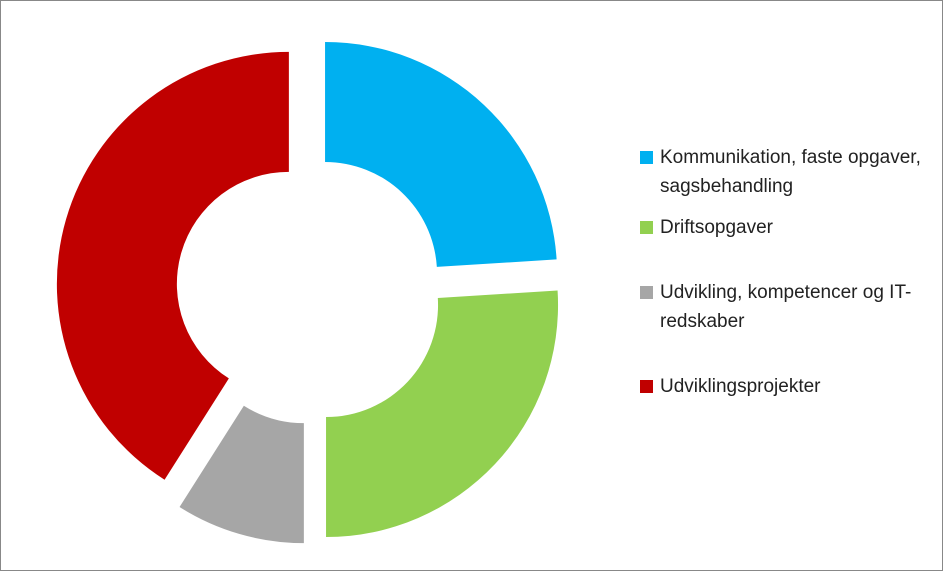  I want to click on legend-label: Driftsopgaver, so click(716, 227).